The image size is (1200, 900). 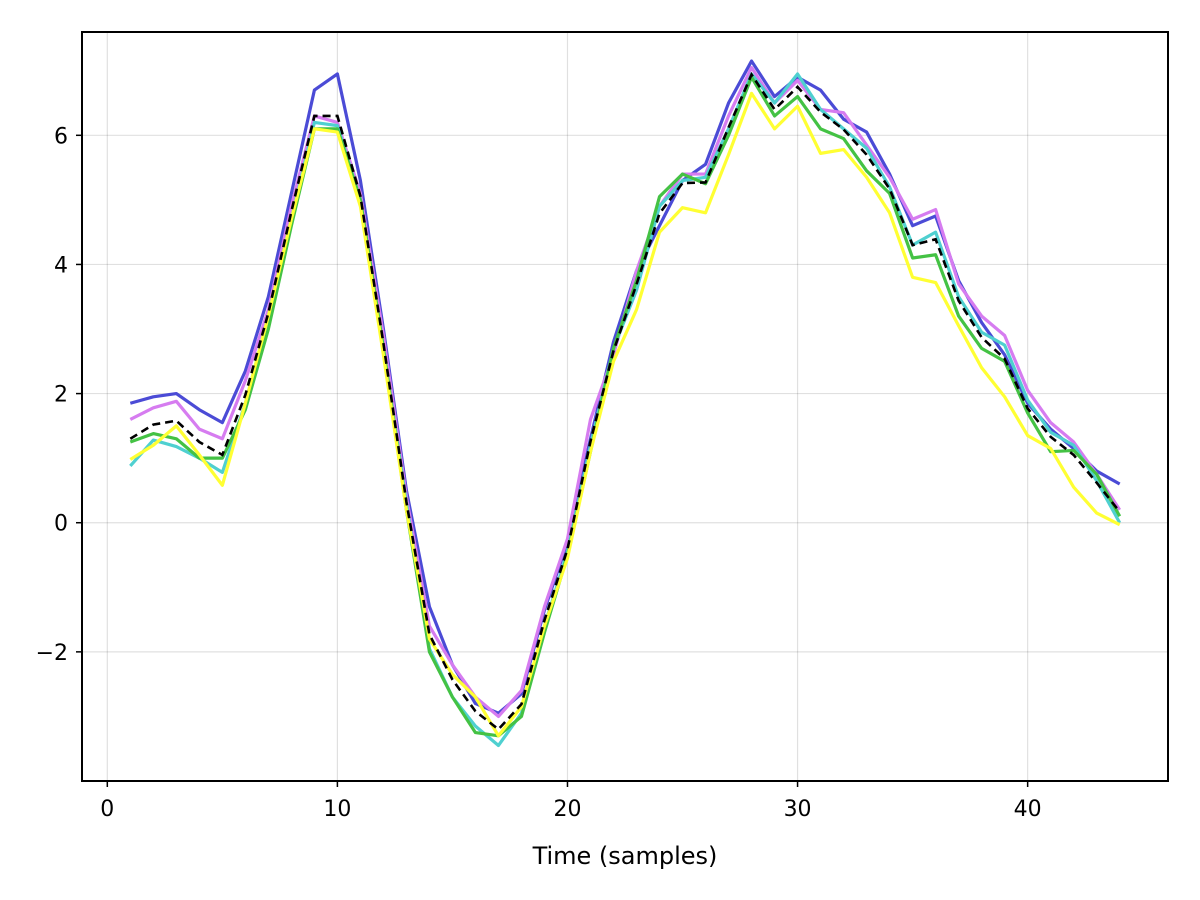 I want to click on y-tick-label: 2, so click(x=61, y=395).